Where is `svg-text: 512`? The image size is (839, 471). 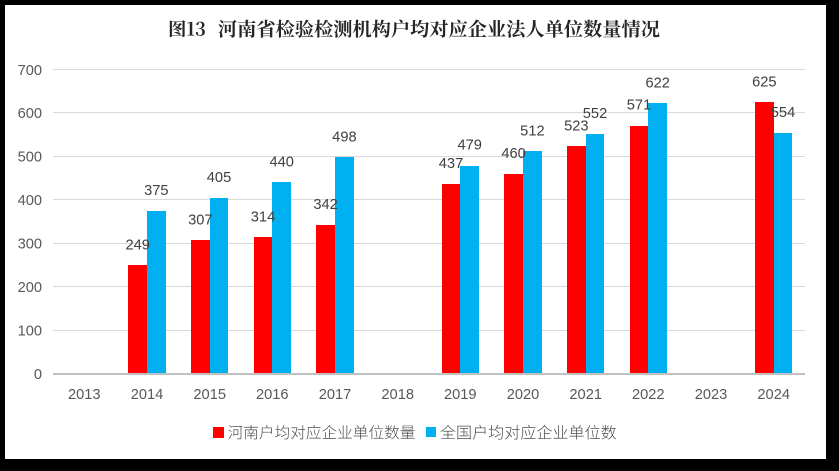
svg-text: 512 is located at coordinates (532, 131).